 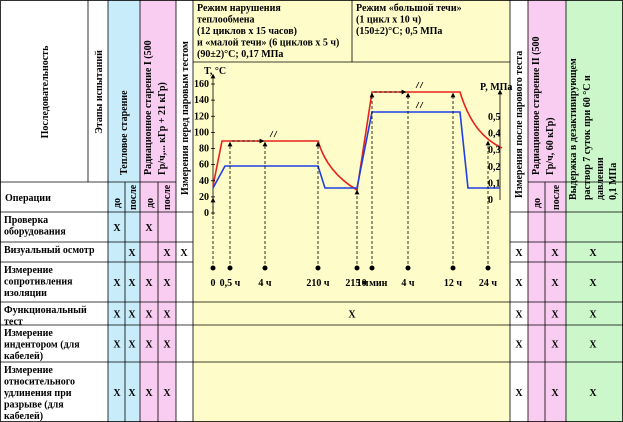 What do you see at coordinates (148, 107) in the screenshot?
I see `radiation-aging-1: Радиационное старение I (500` at bounding box center [148, 107].